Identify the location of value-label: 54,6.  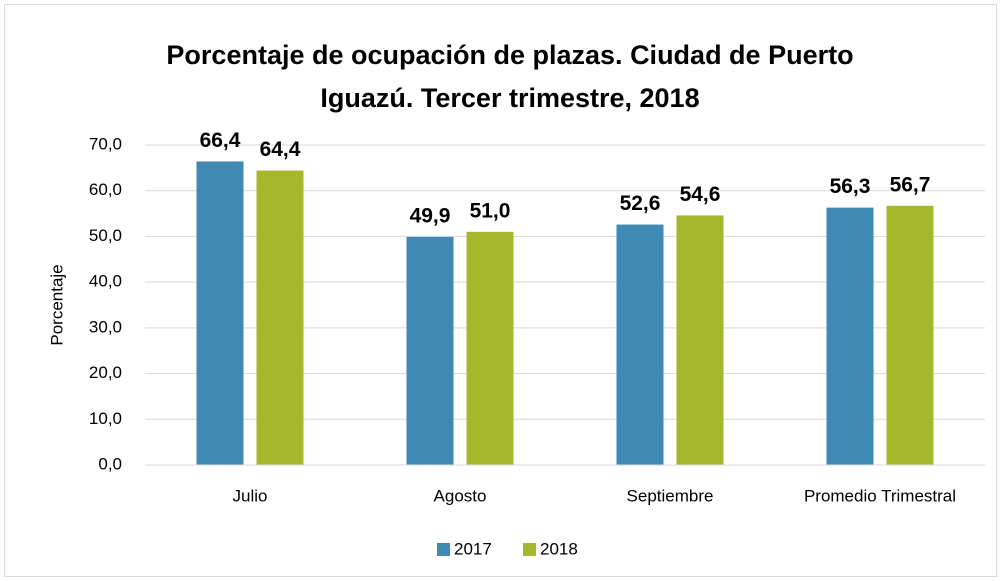
(700, 194).